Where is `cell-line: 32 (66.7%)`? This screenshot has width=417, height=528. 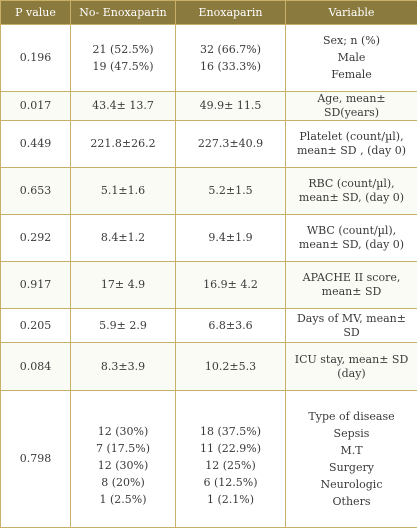
cell-line: 32 (66.7%) is located at coordinates (230, 50).